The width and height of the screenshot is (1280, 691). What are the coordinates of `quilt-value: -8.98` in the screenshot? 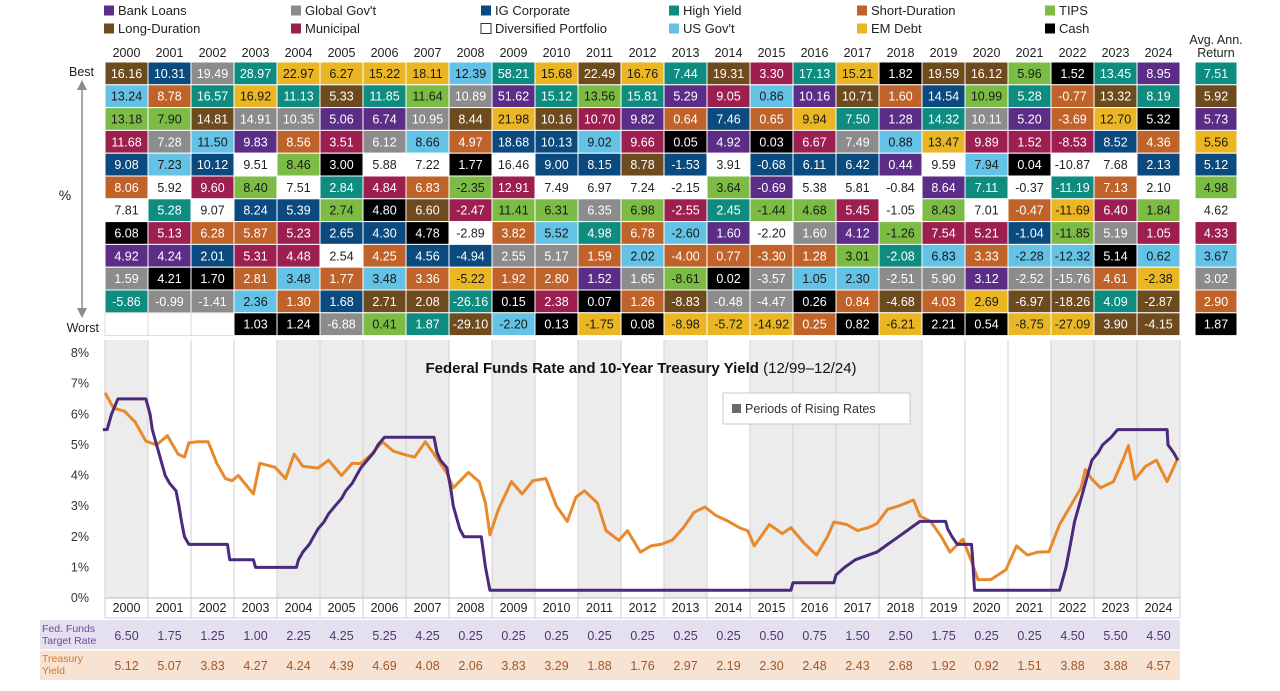 It's located at (685, 325).